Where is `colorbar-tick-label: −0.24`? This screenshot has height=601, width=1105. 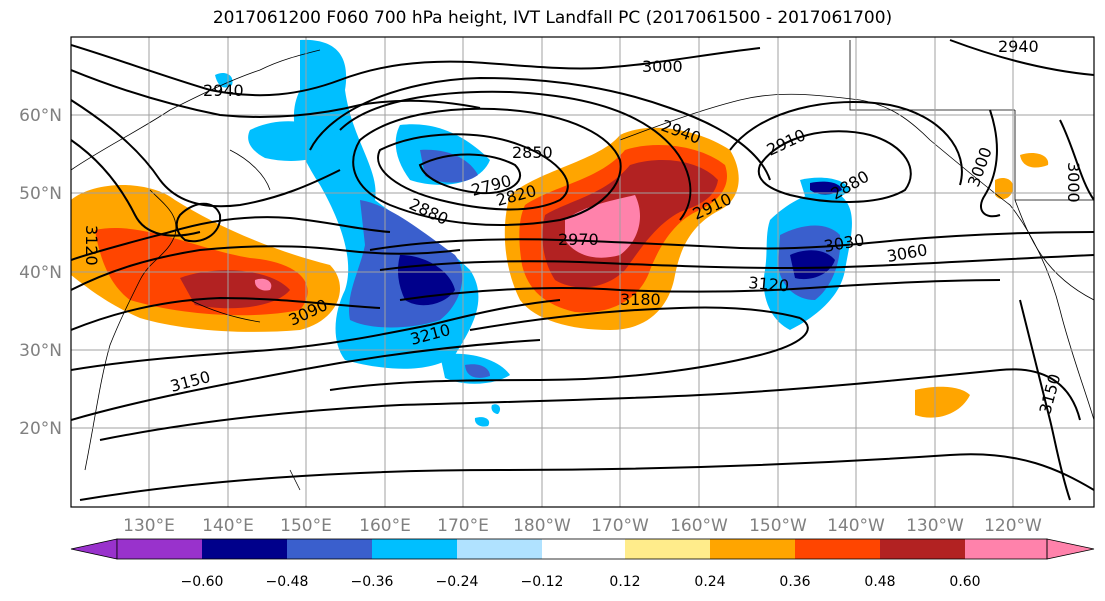
colorbar-tick-label: −0.24 is located at coordinates (457, 582).